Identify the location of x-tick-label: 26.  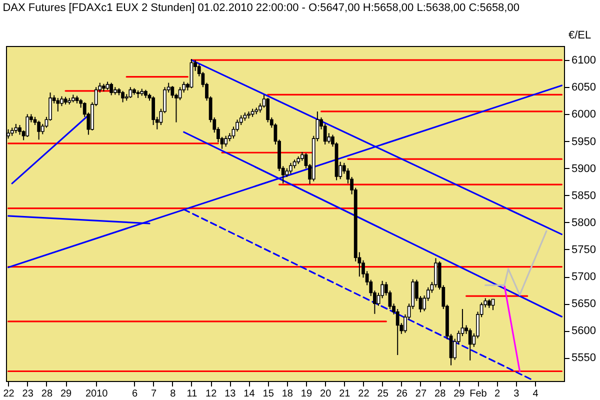
(402, 394).